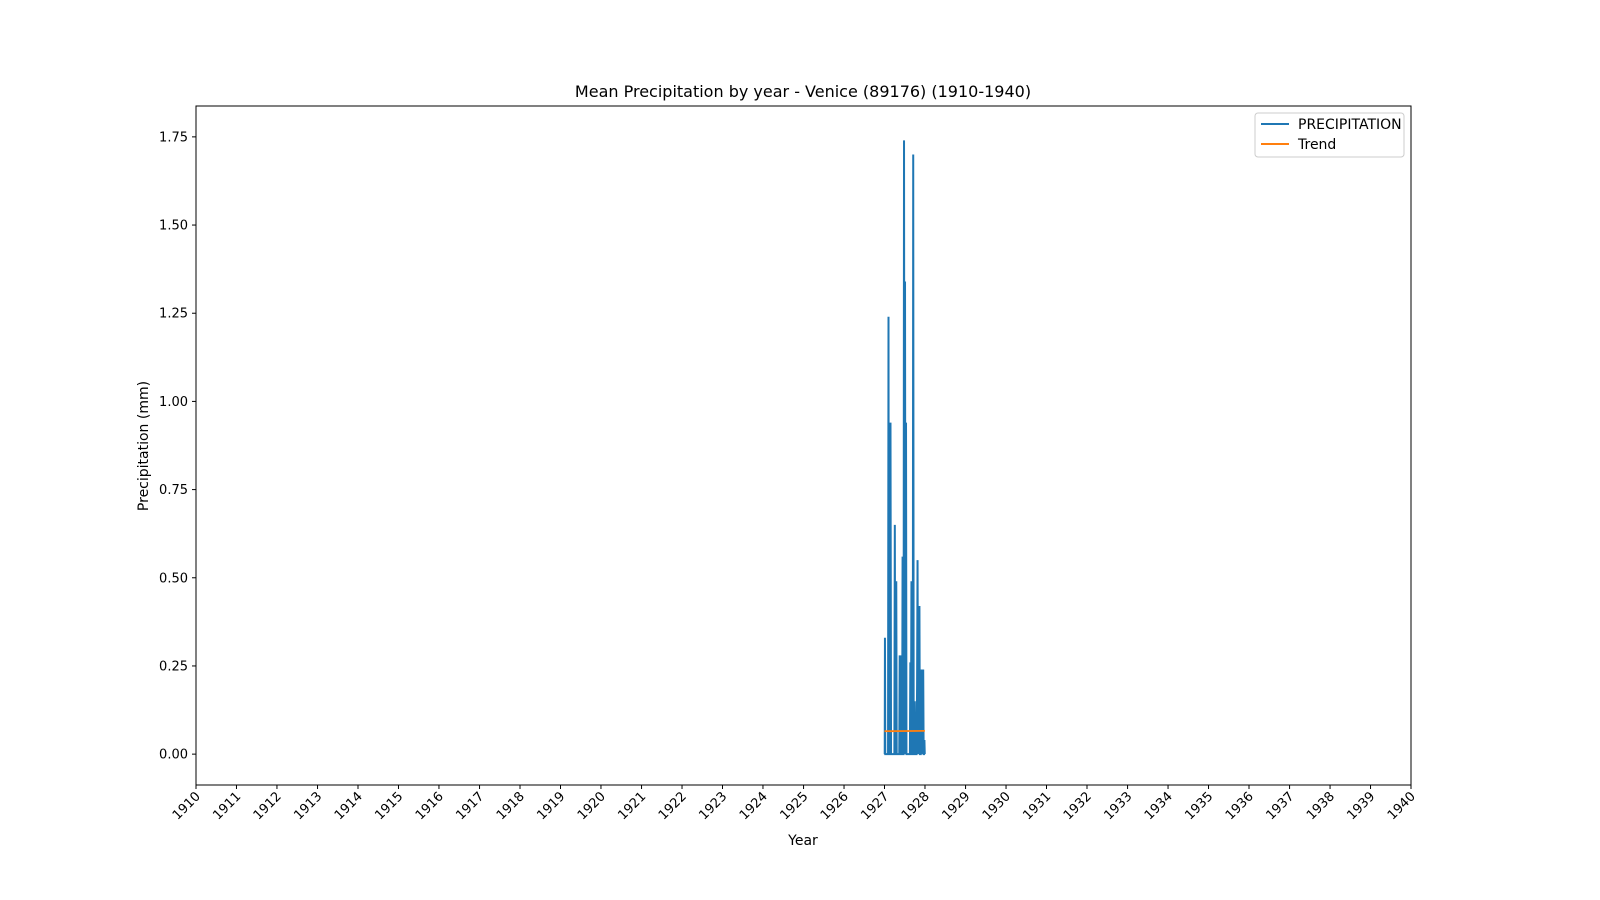 This screenshot has width=1600, height=900. I want to click on y-tick-label: 0.25, so click(173, 666).